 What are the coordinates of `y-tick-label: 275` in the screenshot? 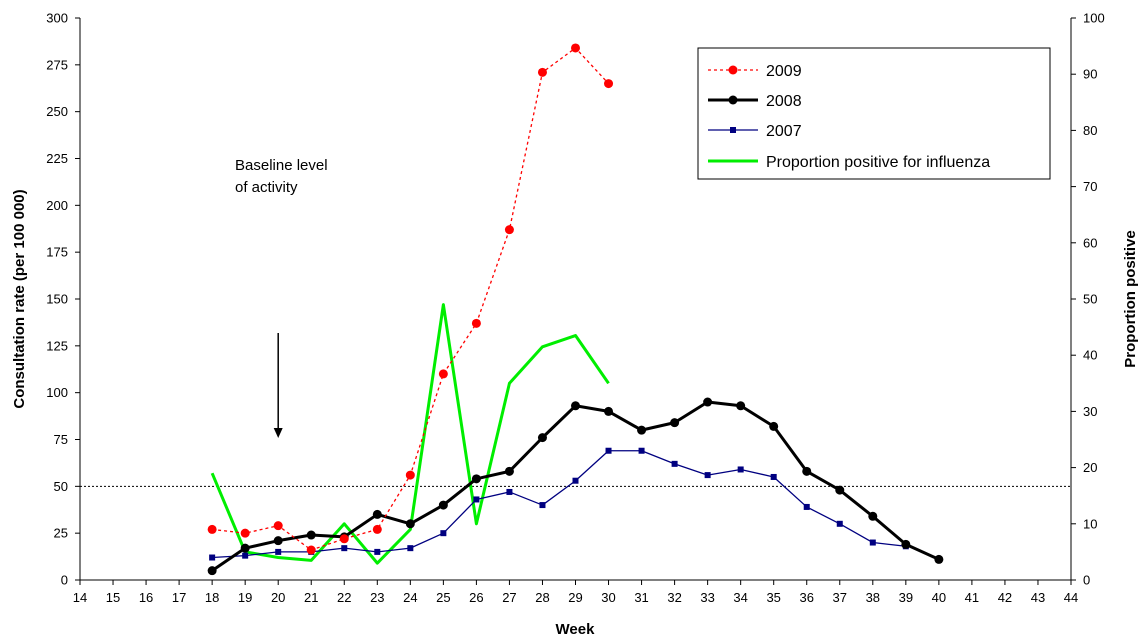 It's located at (57, 64).